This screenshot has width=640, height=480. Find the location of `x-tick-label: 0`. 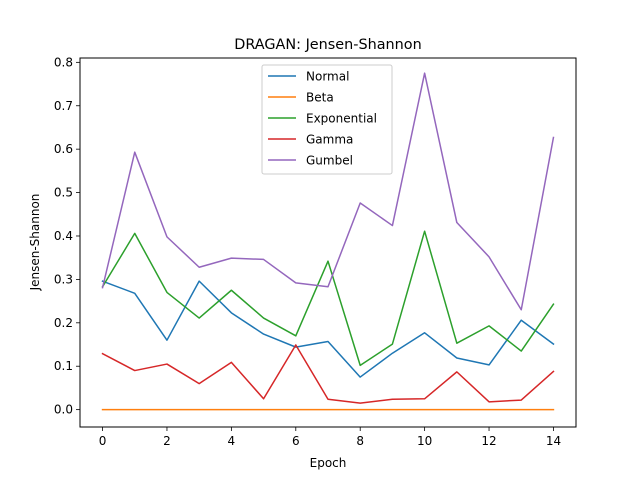

x-tick-label: 0 is located at coordinates (103, 441).